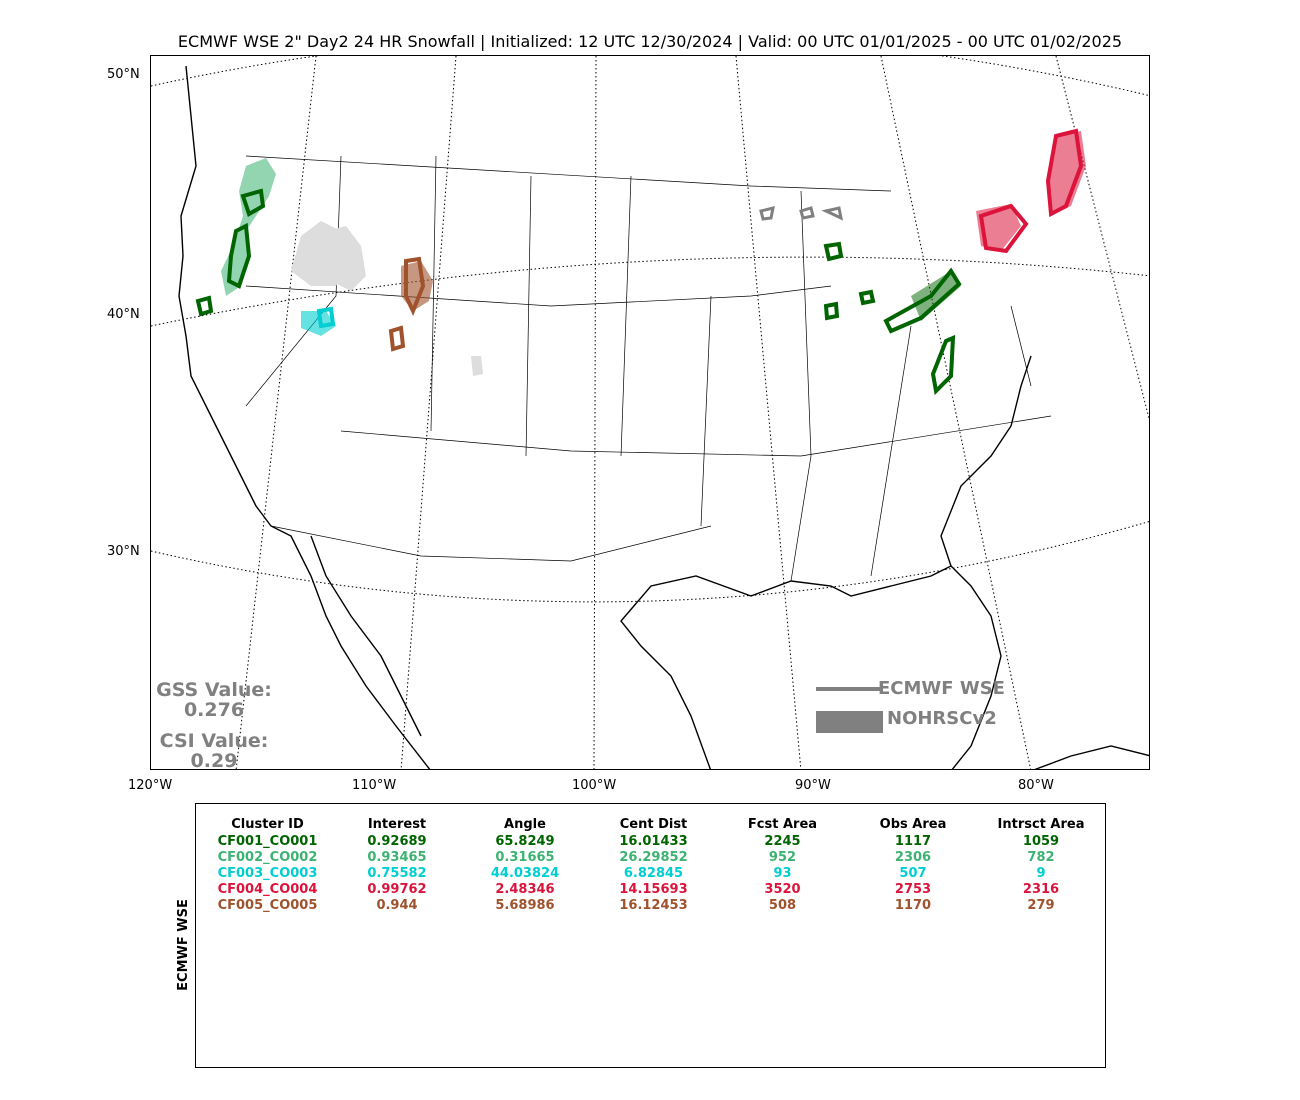 The image size is (1300, 1100). What do you see at coordinates (267, 824) in the screenshot?
I see `header-cluster-id: Cluster ID` at bounding box center [267, 824].